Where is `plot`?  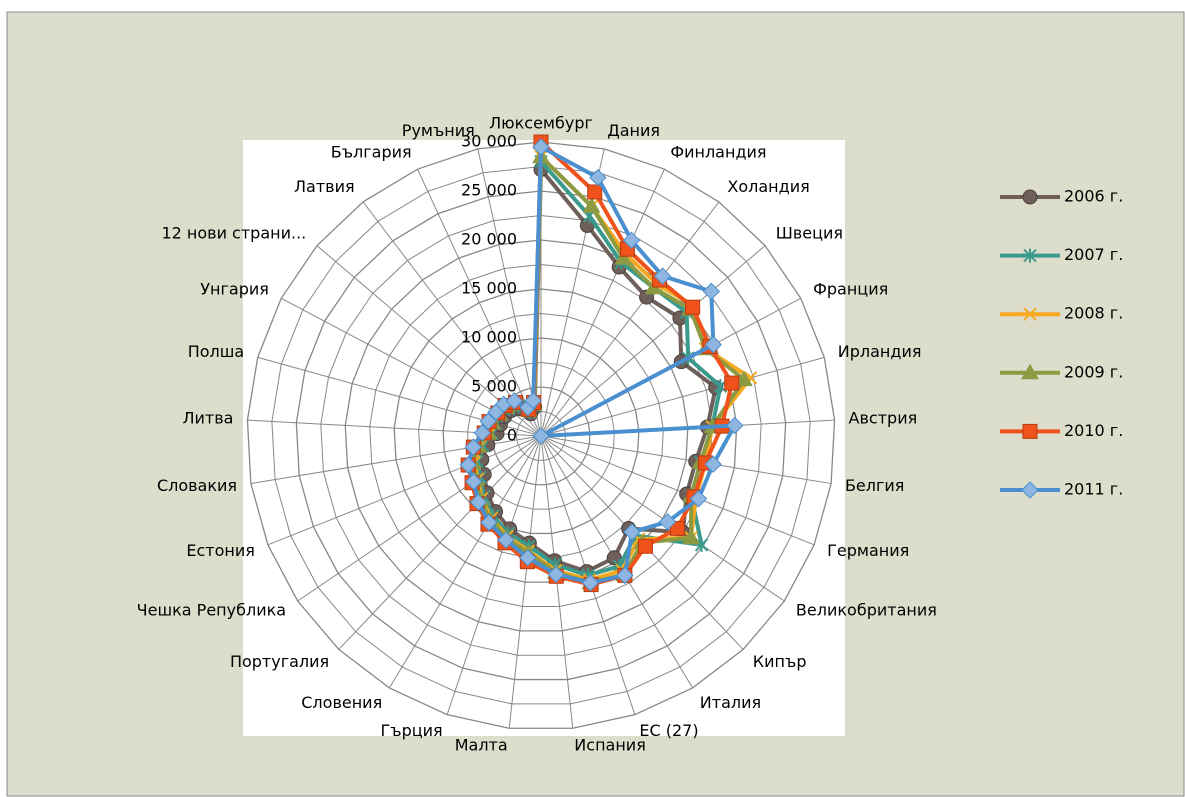
plot is located at coordinates (608, 363).